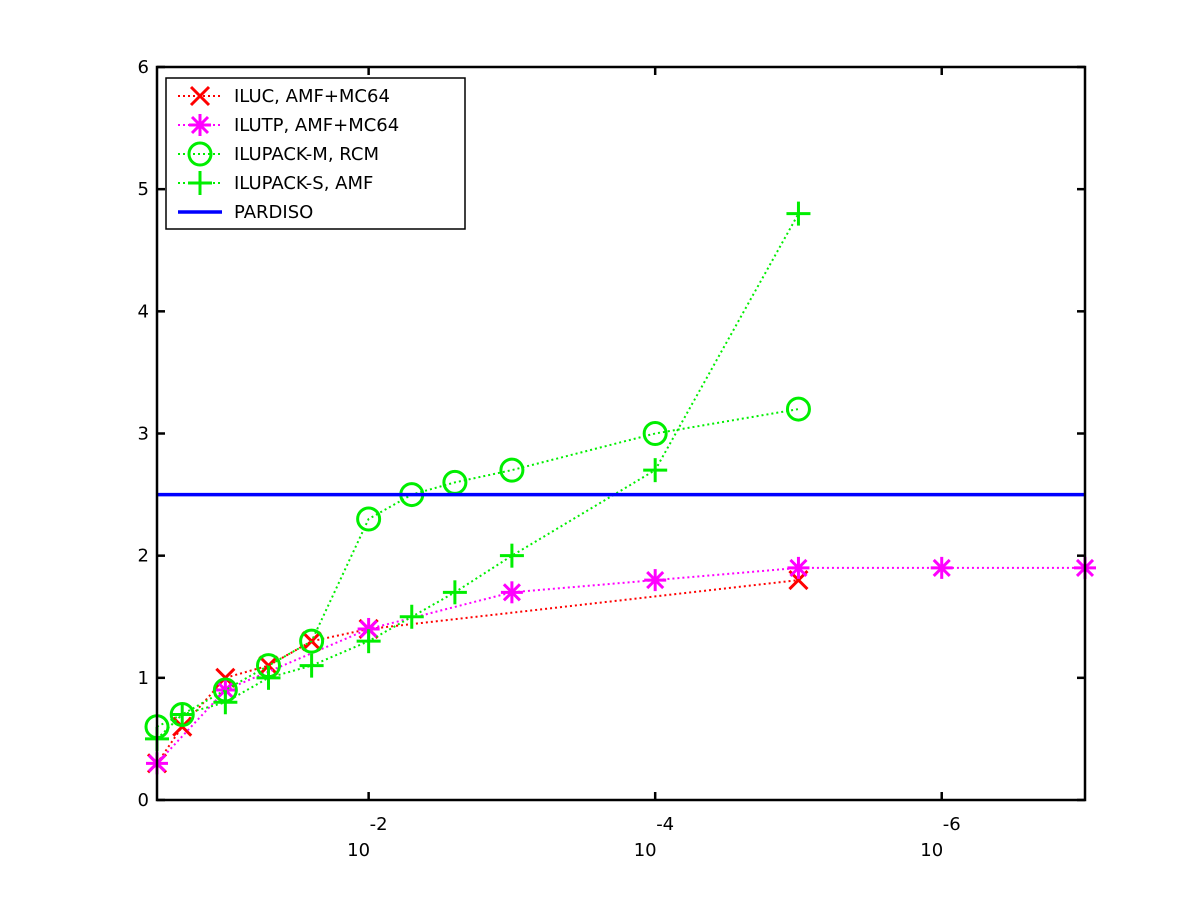 Image resolution: width=1200 pixels, height=900 pixels. I want to click on legend-entry-ilupack-s-amf: ILUPACK-S, AMF, so click(275, 183).